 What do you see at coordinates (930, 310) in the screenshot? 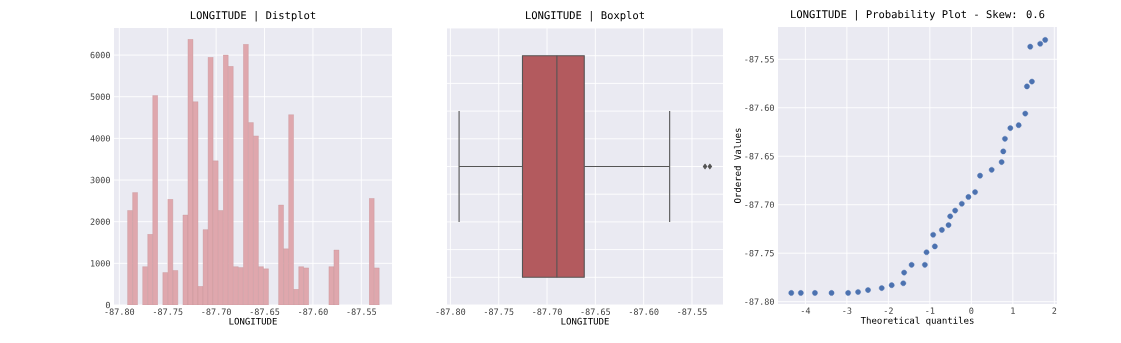
I see `x-tick-label: -1` at bounding box center [930, 310].